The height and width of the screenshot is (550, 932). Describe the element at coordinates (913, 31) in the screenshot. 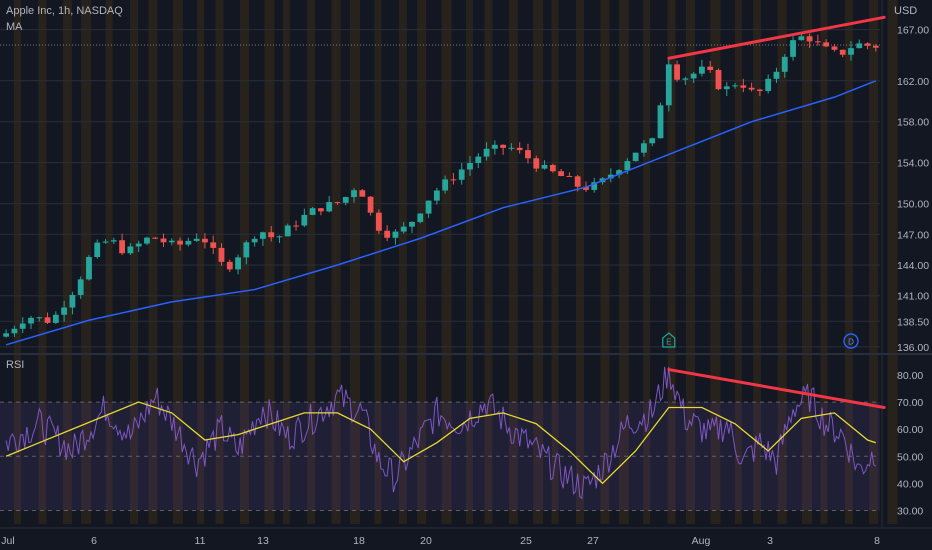

I see `price-tick-label: 167.00` at that location.